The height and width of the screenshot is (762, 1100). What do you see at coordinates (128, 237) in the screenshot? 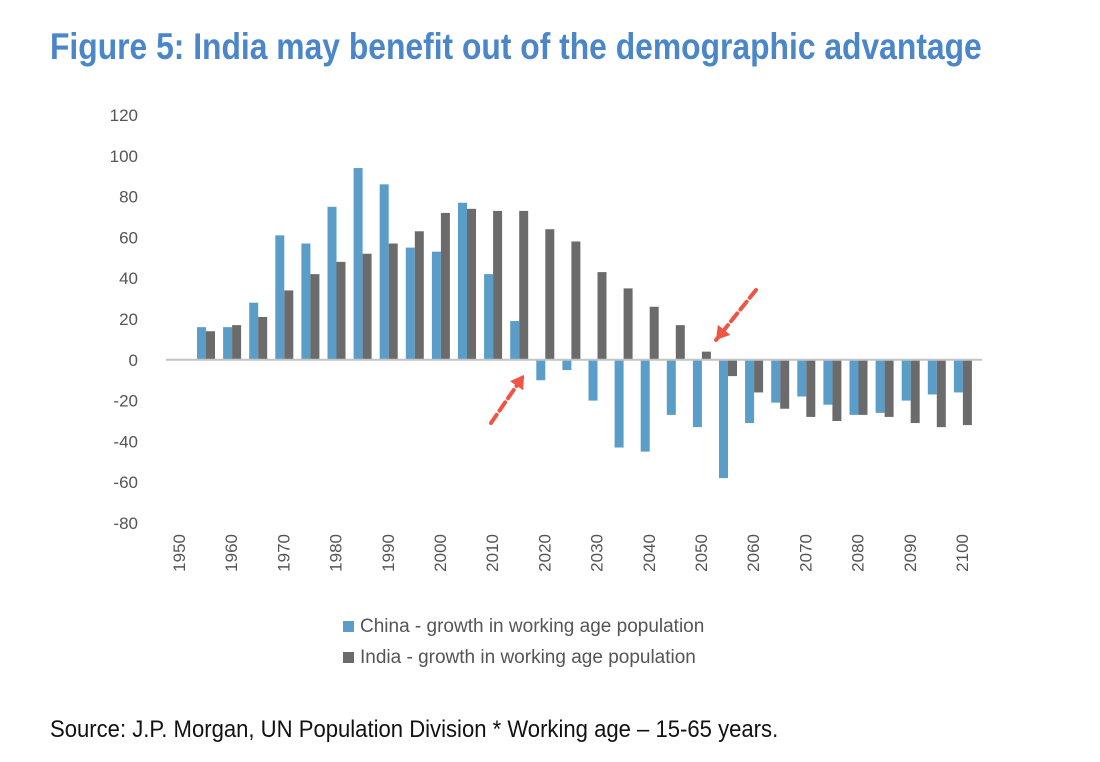
I see `y-tick-label: 60` at bounding box center [128, 237].